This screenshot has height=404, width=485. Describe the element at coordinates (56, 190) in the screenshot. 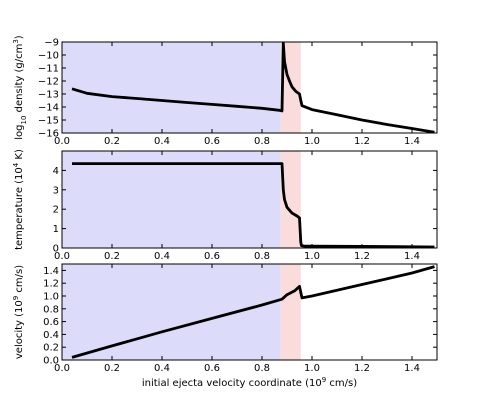

I see `y-tick-label: 3` at that location.